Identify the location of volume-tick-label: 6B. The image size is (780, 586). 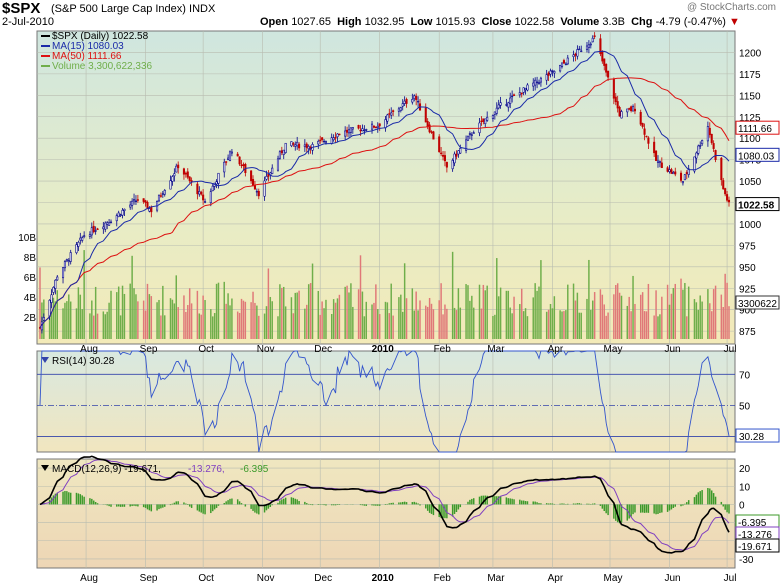
(30, 278).